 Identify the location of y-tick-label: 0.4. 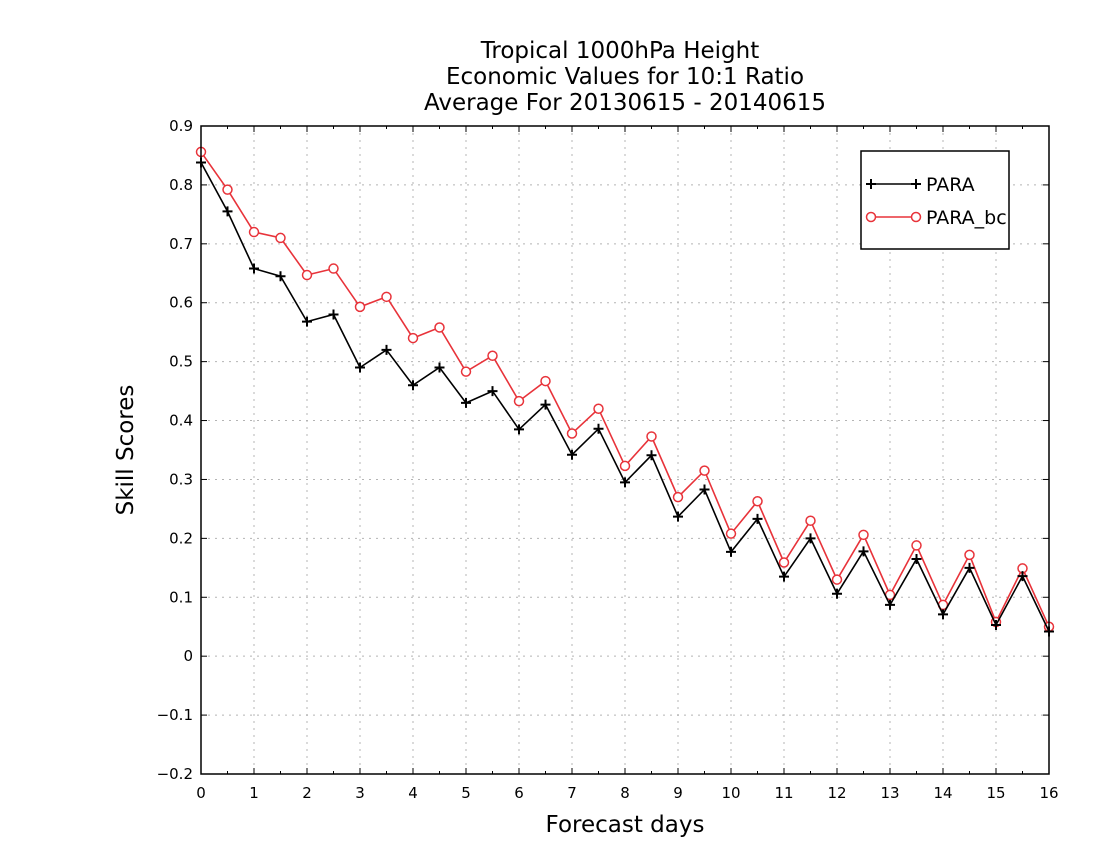
(181, 421).